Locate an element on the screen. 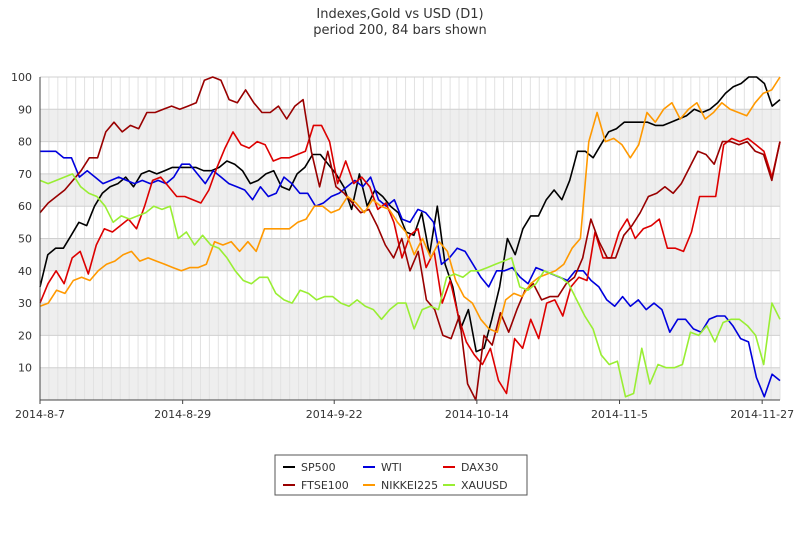 The height and width of the screenshot is (533, 800). x-tick-label: 2014-8-7 is located at coordinates (40, 414).